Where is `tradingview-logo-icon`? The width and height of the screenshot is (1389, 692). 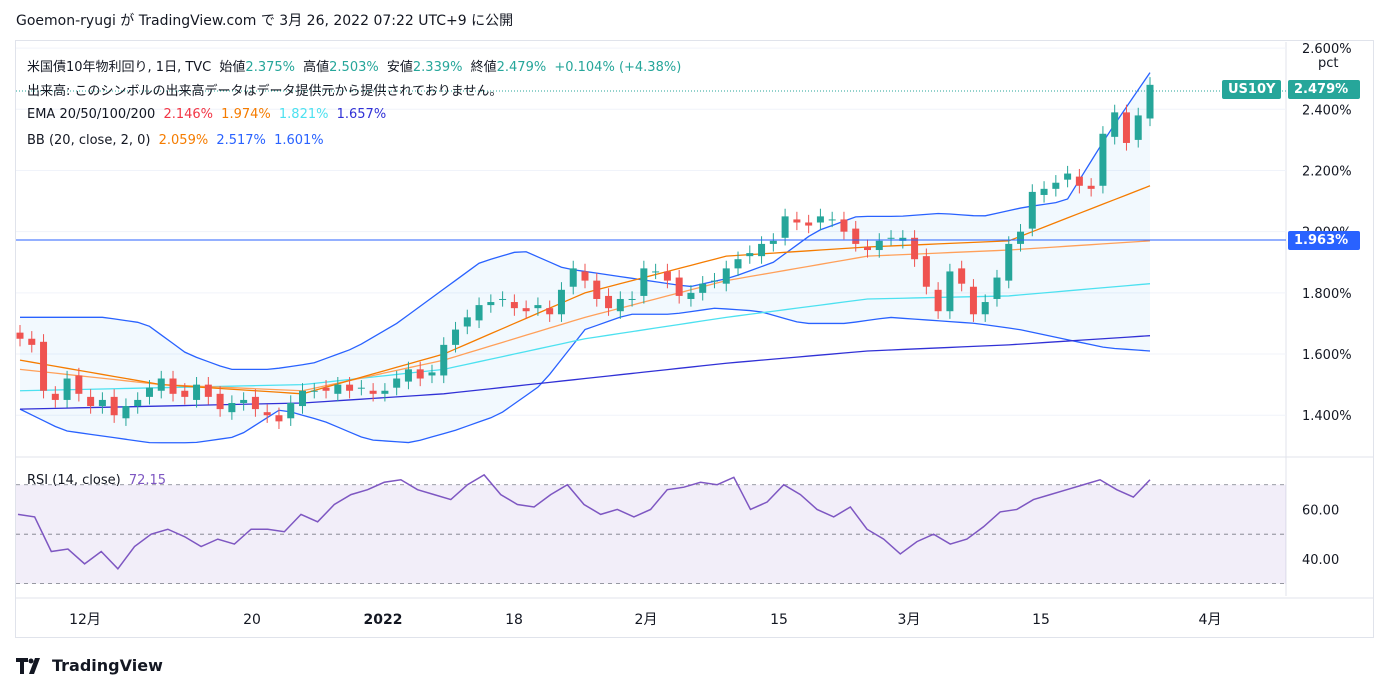 tradingview-logo-icon is located at coordinates (31, 665).